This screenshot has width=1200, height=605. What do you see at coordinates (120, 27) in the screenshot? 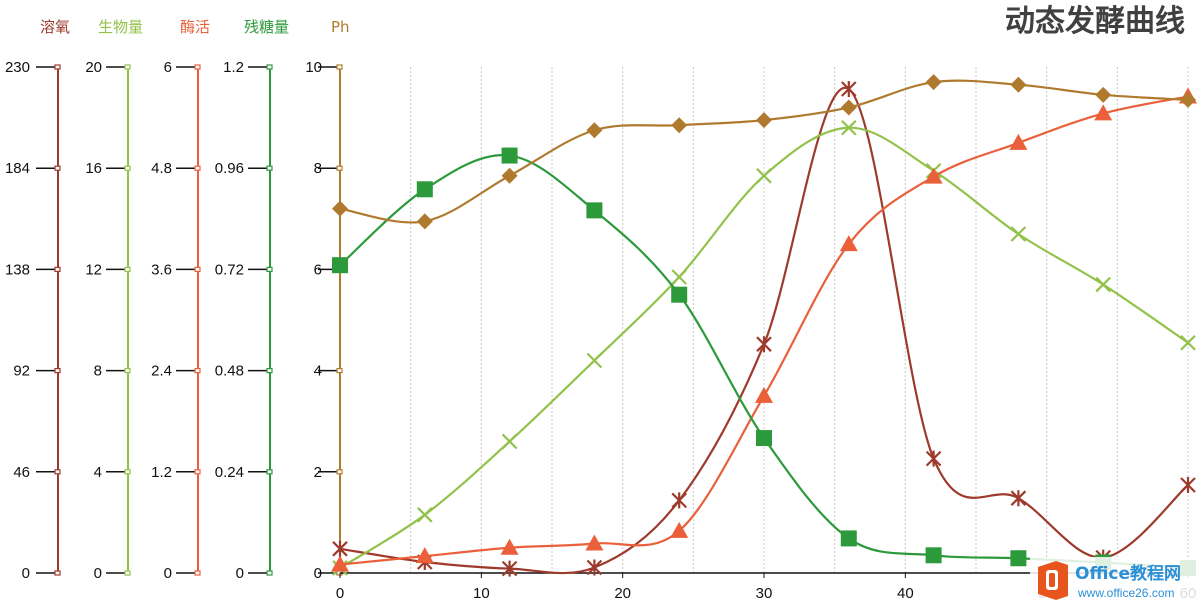
I see `axis-name-bio: 生物量` at bounding box center [120, 27].